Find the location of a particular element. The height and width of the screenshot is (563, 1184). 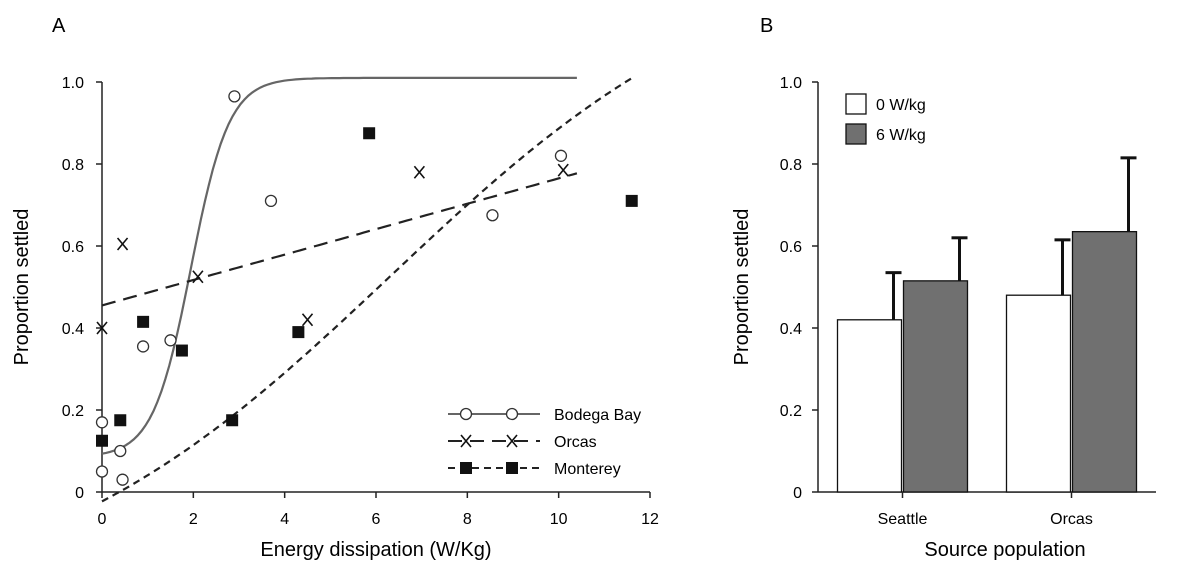

legend-label: Monterey is located at coordinates (587, 469).